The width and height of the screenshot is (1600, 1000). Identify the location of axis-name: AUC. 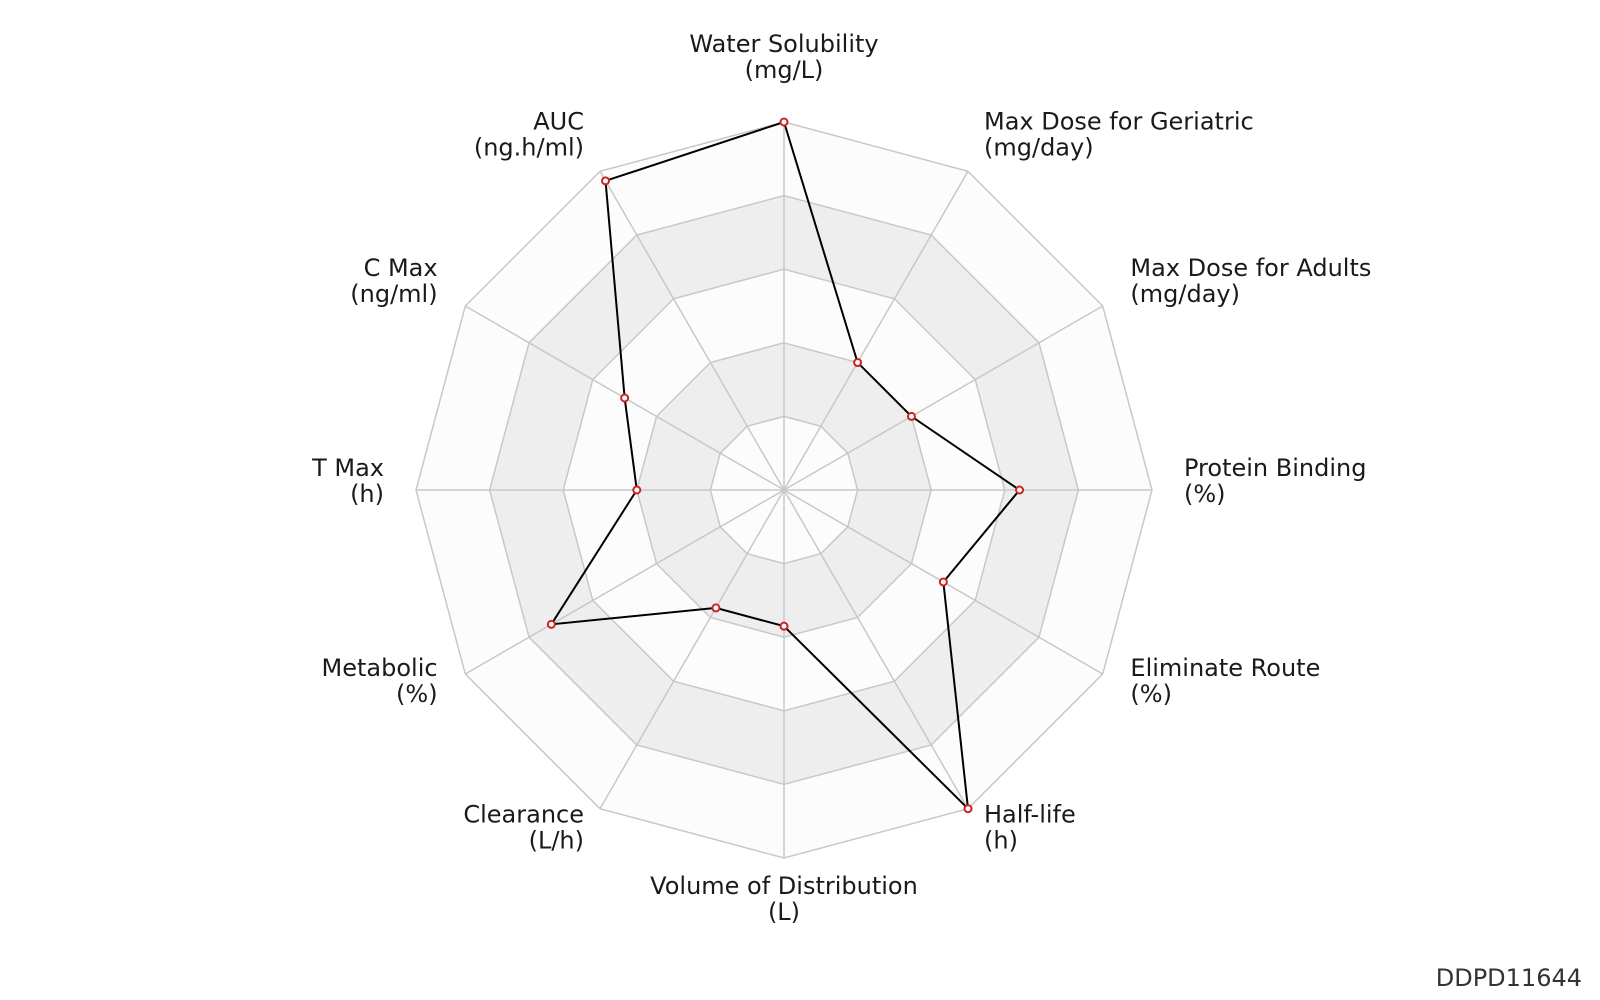
(558, 122).